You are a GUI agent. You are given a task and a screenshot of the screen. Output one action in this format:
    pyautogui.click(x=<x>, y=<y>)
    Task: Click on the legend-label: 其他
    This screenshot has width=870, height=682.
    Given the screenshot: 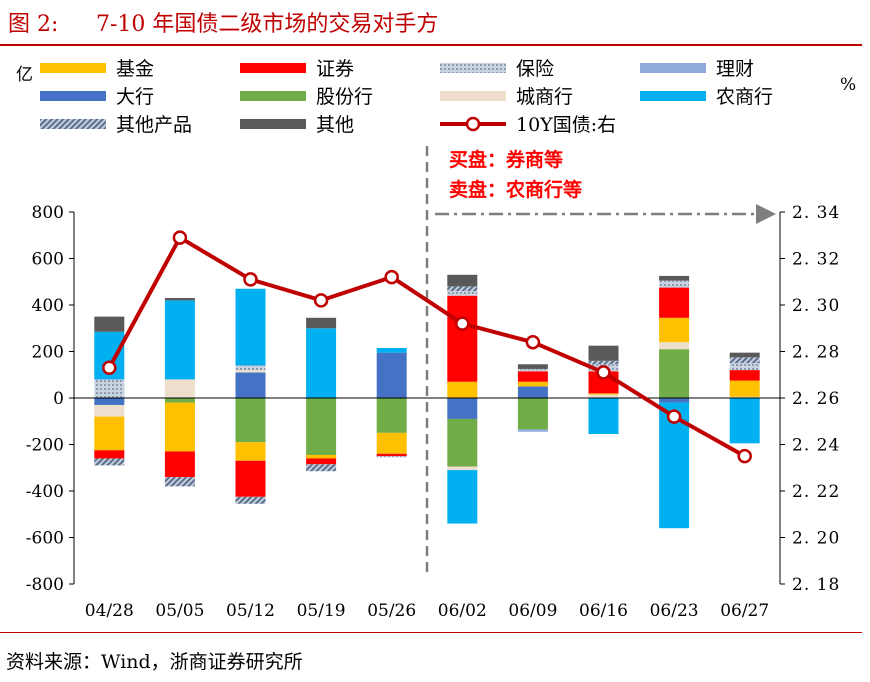 What is the action you would take?
    pyautogui.click(x=335, y=125)
    